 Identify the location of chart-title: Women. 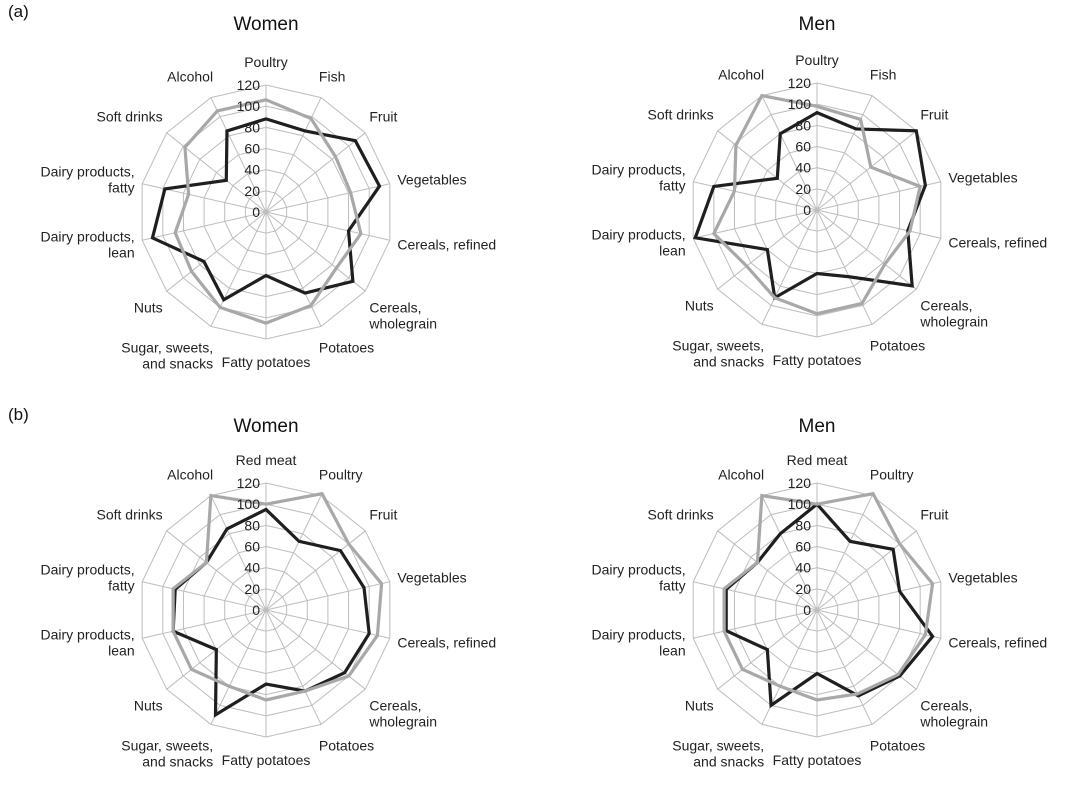
(265, 24).